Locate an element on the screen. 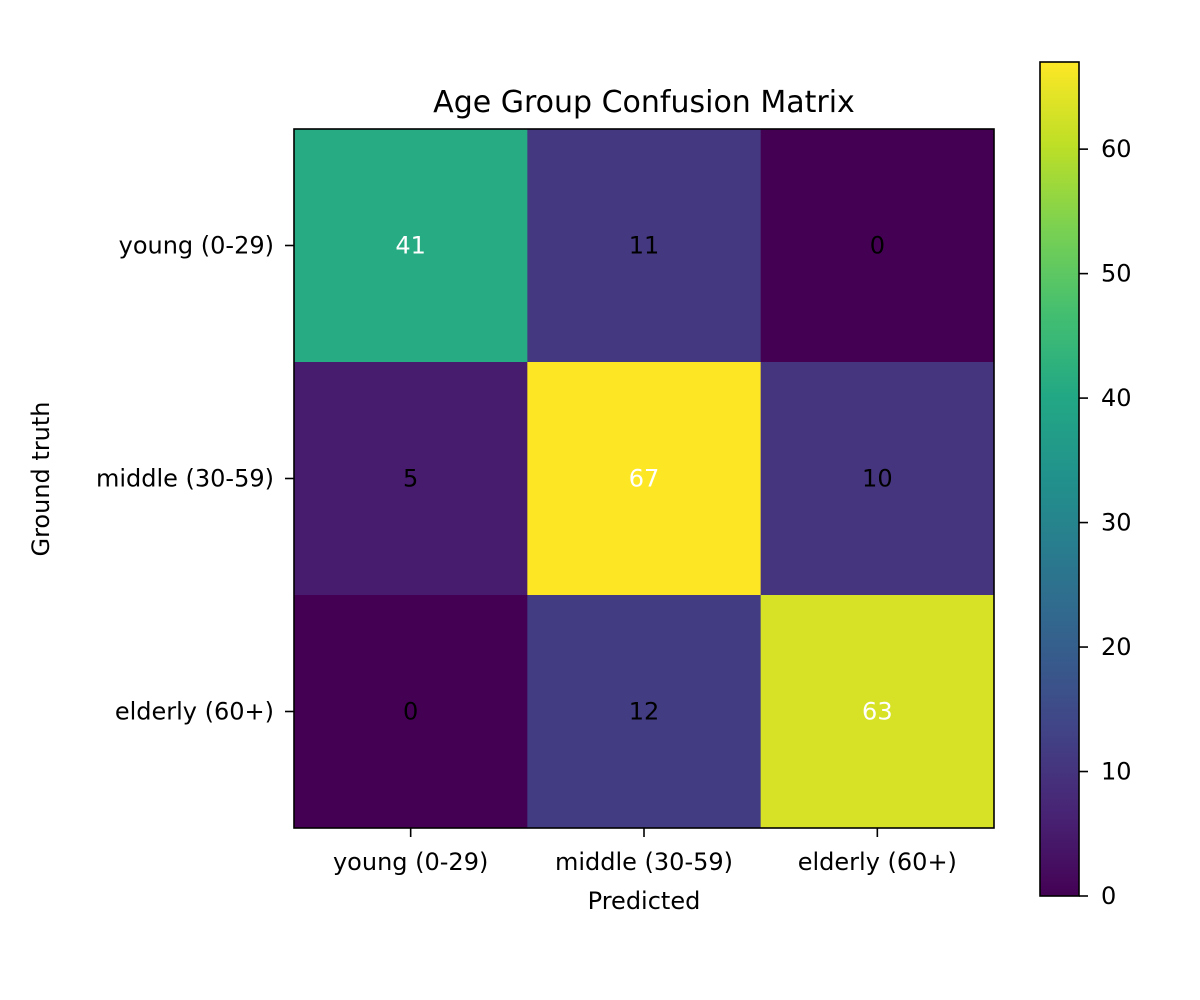 This screenshot has height=1000, width=1200. y-axis-ticks: young (0-29) middle (30-59) elderly (60+) is located at coordinates (195, 479).